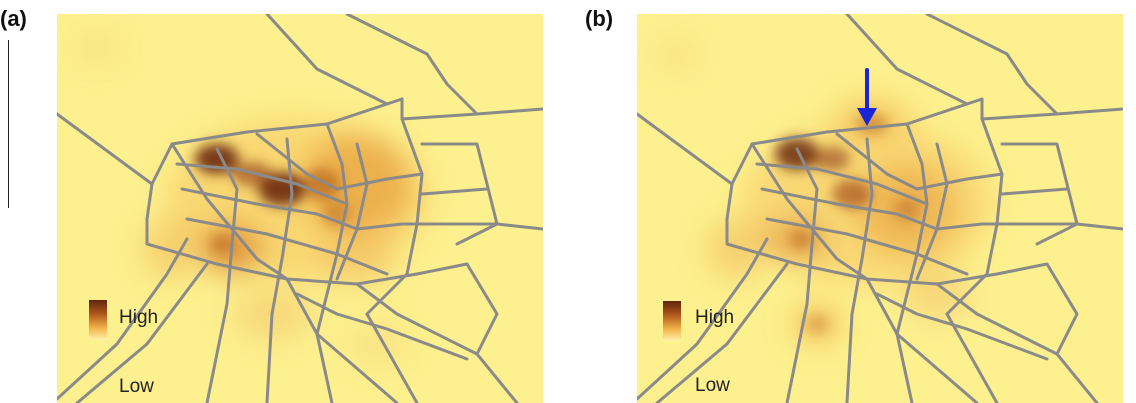 The image size is (1136, 403). What do you see at coordinates (867, 117) in the screenshot?
I see `arrow-head` at bounding box center [867, 117].